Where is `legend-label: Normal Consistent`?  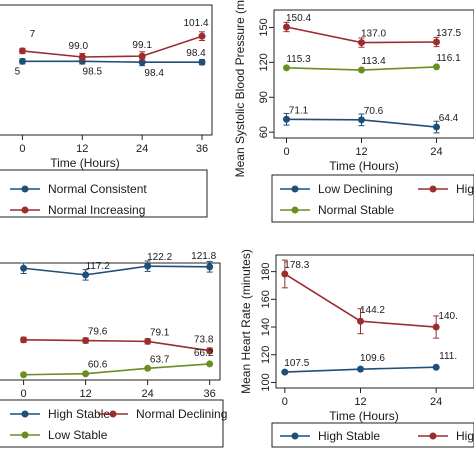 legend-label: Normal Consistent is located at coordinates (97, 189).